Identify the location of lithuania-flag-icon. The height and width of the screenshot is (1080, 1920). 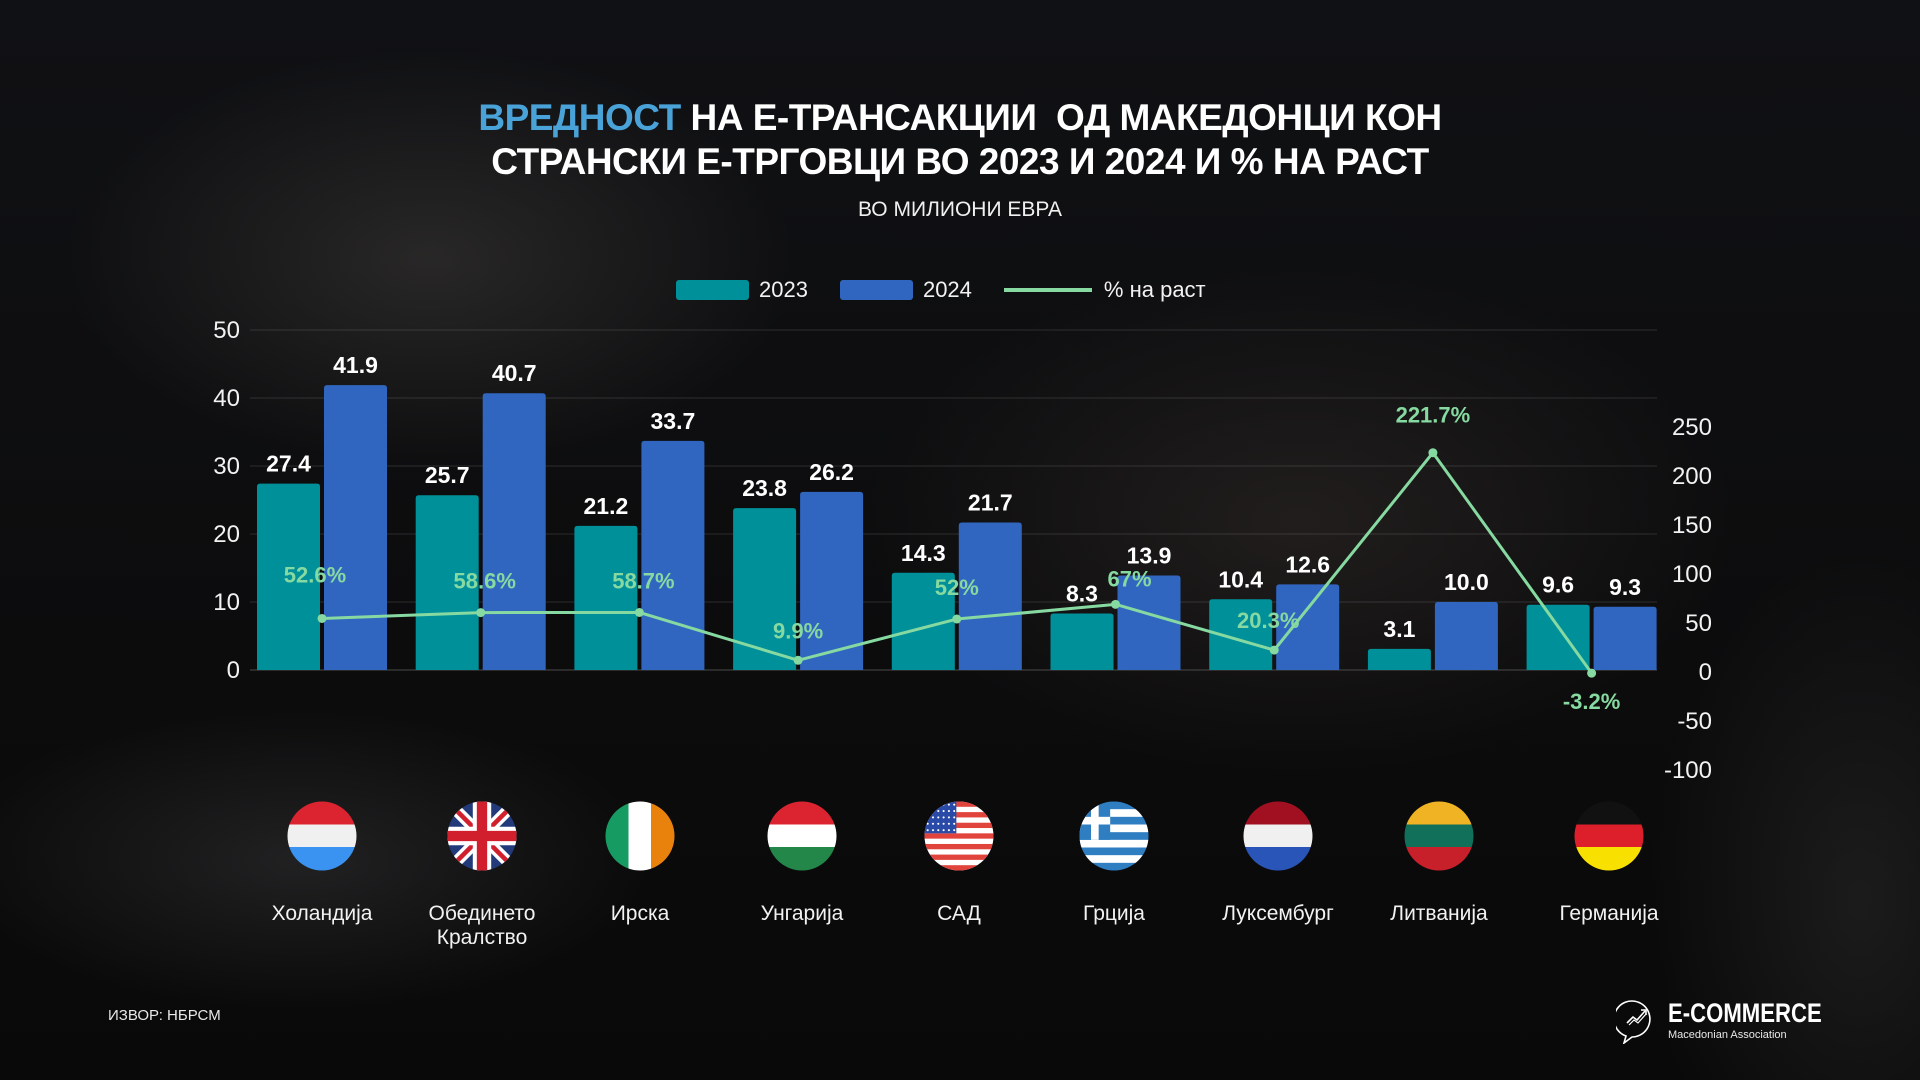
(1439, 836).